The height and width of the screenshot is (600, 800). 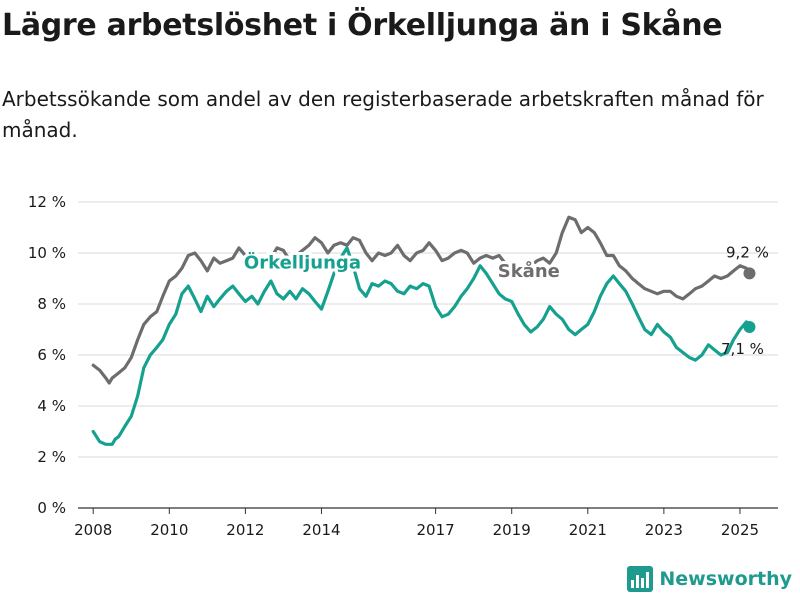 I want to click on series-name-orkelljunga: Örkelljunga, so click(x=302, y=262).